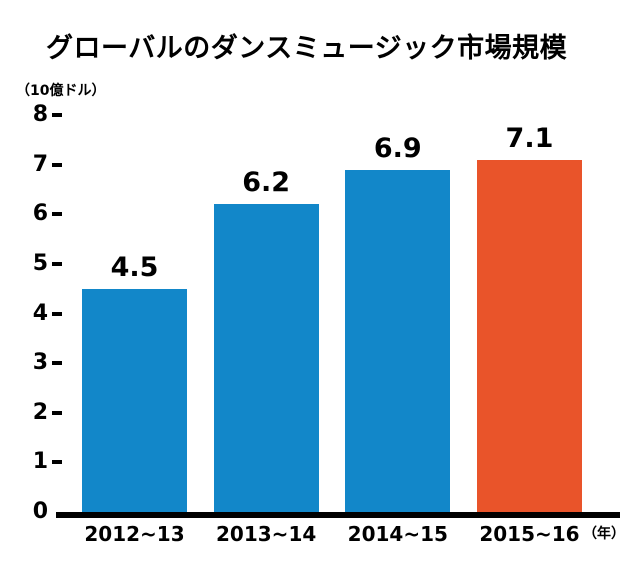 The height and width of the screenshot is (584, 640). Describe the element at coordinates (134, 267) in the screenshot. I see `bar-value-label: 4.5` at that location.